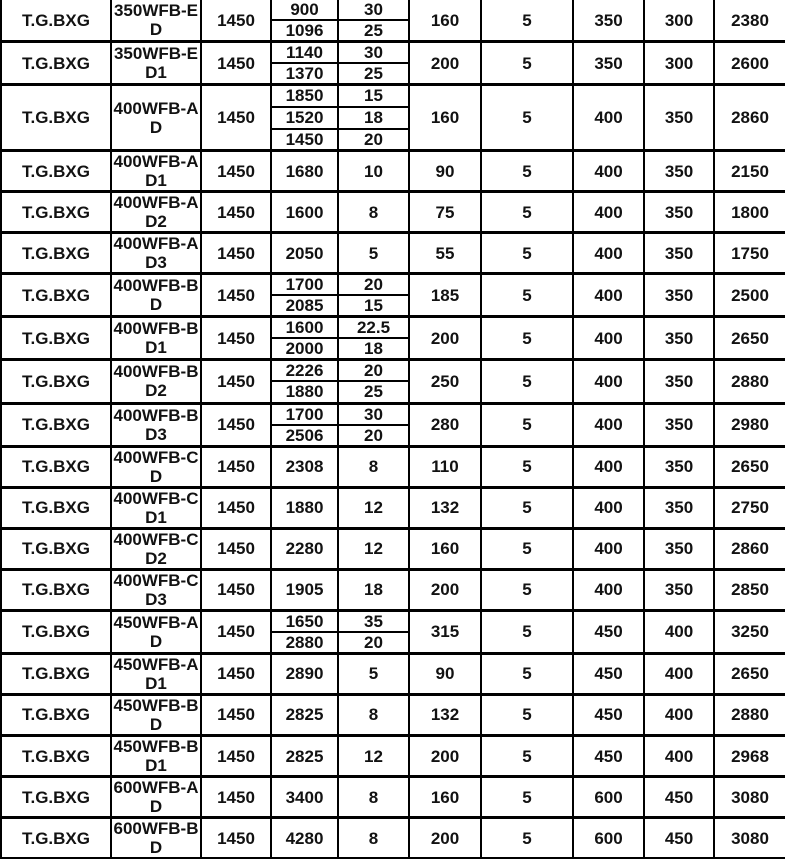  What do you see at coordinates (156, 797) in the screenshot?
I see `cell-model: 600WFB-AD` at bounding box center [156, 797].